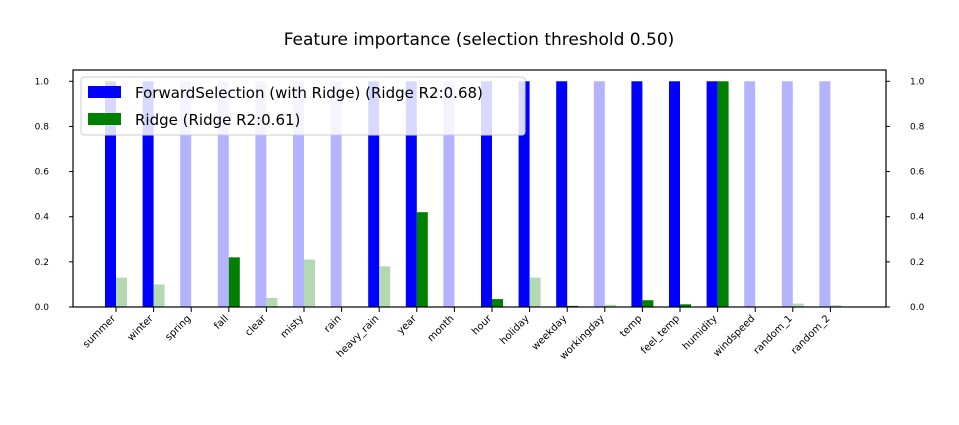 The width and height of the screenshot is (959, 425). Describe the element at coordinates (917, 263) in the screenshot. I see `y-tick-label-right: 0.2` at that location.